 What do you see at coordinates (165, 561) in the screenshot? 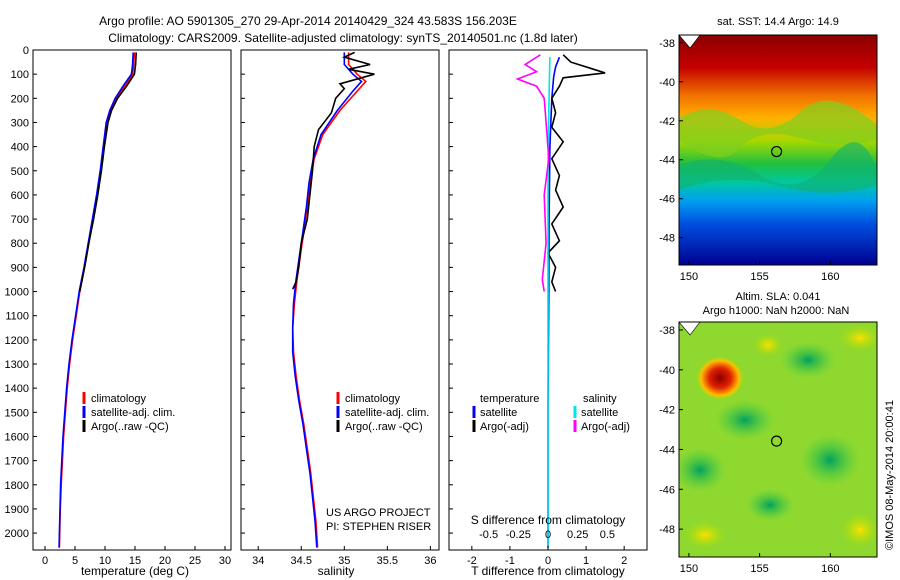
I see `x-tick-label: 20` at bounding box center [165, 561].